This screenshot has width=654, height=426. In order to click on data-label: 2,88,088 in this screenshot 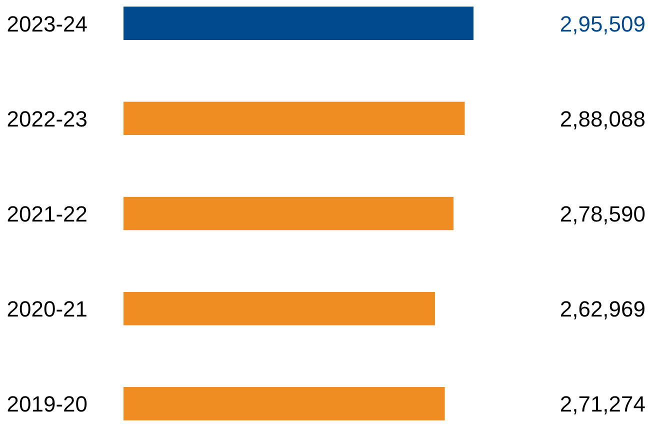, I will do `click(603, 119)`.